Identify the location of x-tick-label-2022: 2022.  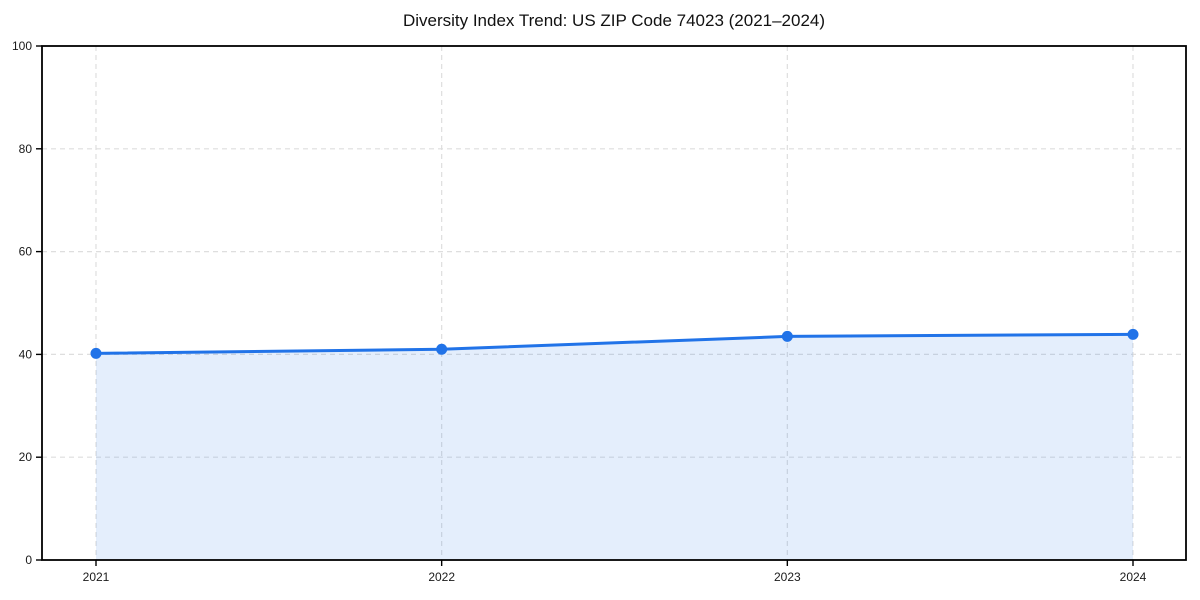
(441, 577).